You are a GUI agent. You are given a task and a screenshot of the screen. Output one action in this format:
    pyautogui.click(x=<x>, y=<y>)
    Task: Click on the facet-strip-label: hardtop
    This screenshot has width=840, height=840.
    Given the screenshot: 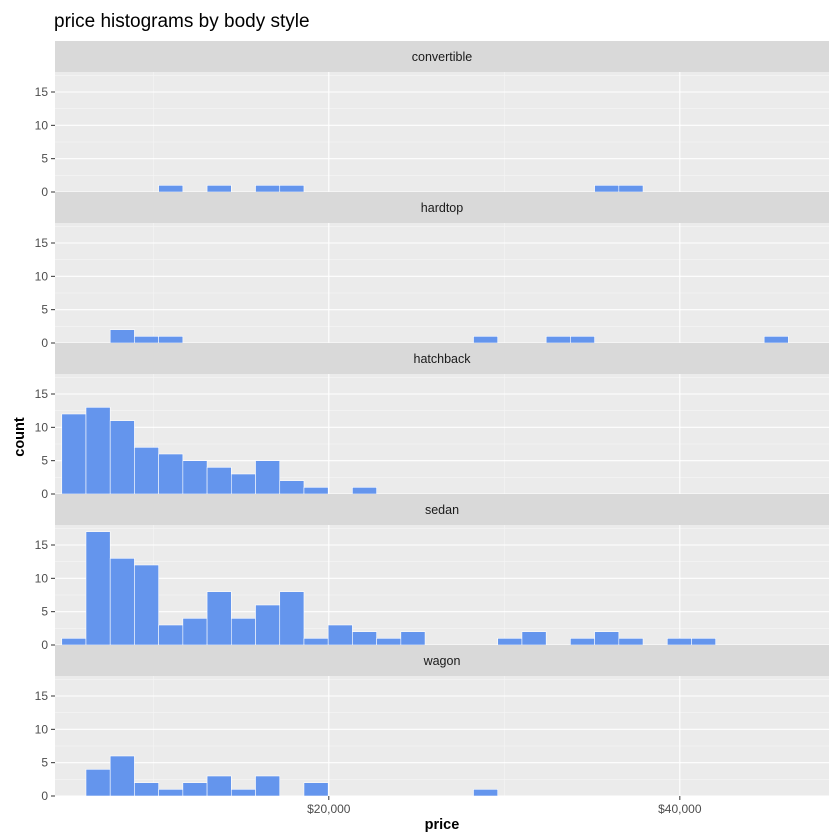 What is the action you would take?
    pyautogui.click(x=442, y=208)
    